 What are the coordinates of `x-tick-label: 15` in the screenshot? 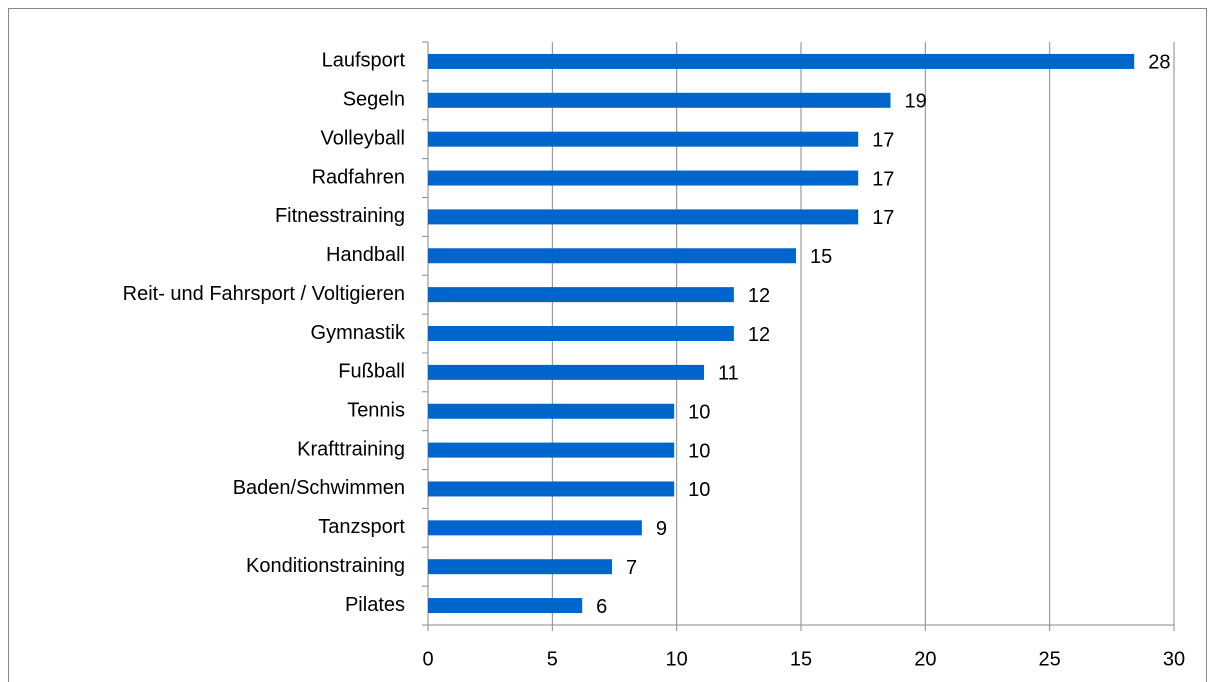 It's located at (801, 659).